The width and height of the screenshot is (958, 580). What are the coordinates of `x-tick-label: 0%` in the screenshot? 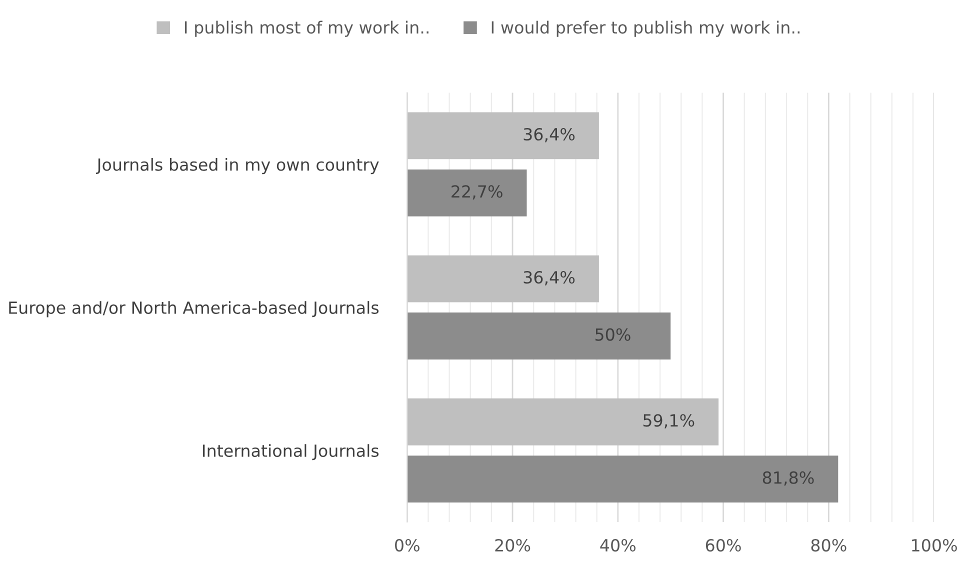 It's located at (407, 545).